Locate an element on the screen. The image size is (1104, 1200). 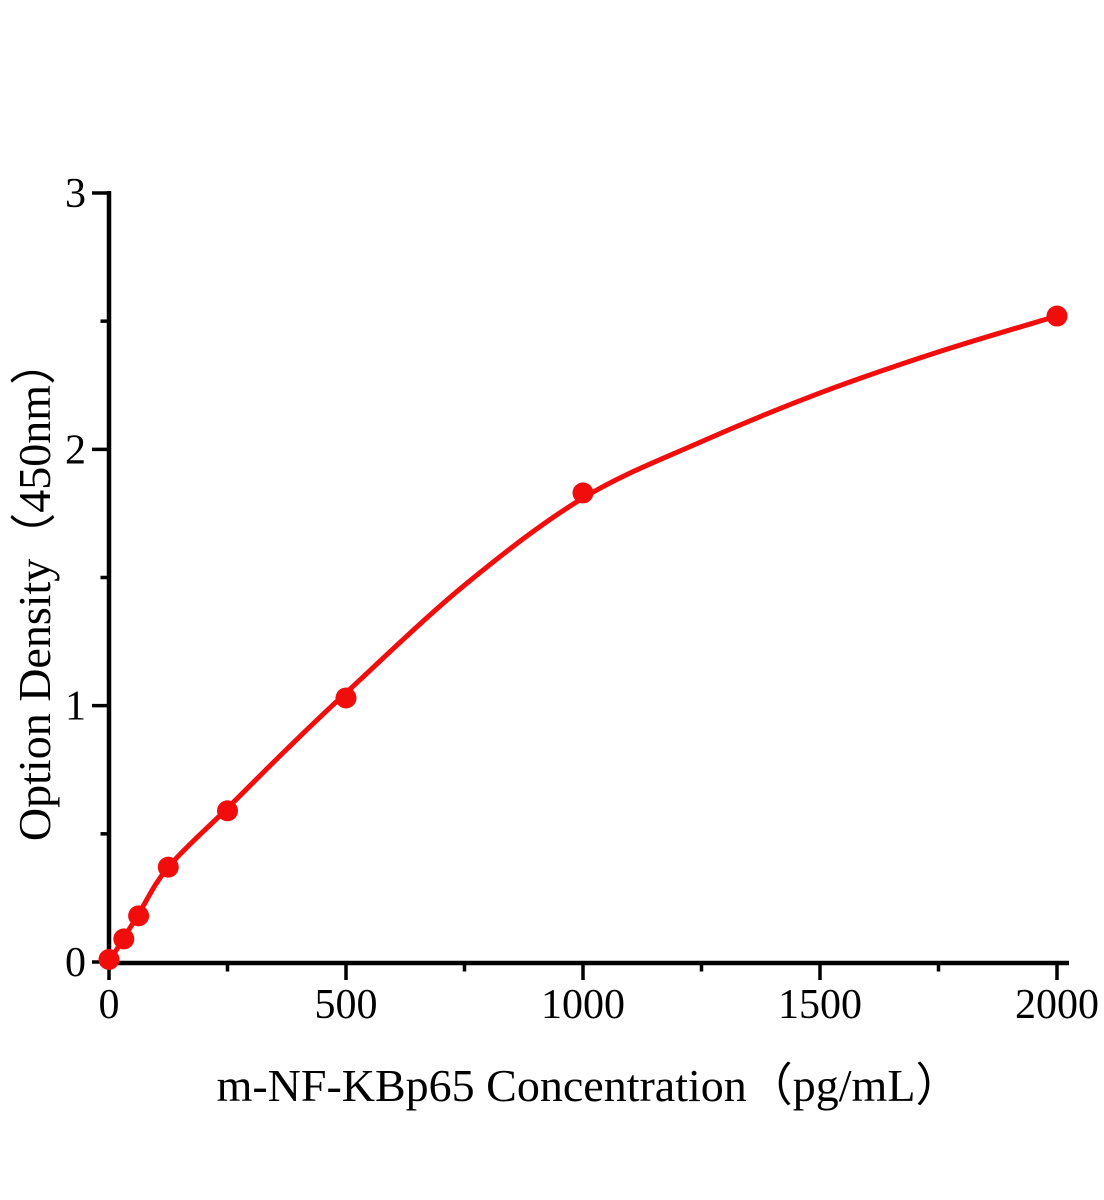
y-tick-label: 2 is located at coordinates (75, 450).